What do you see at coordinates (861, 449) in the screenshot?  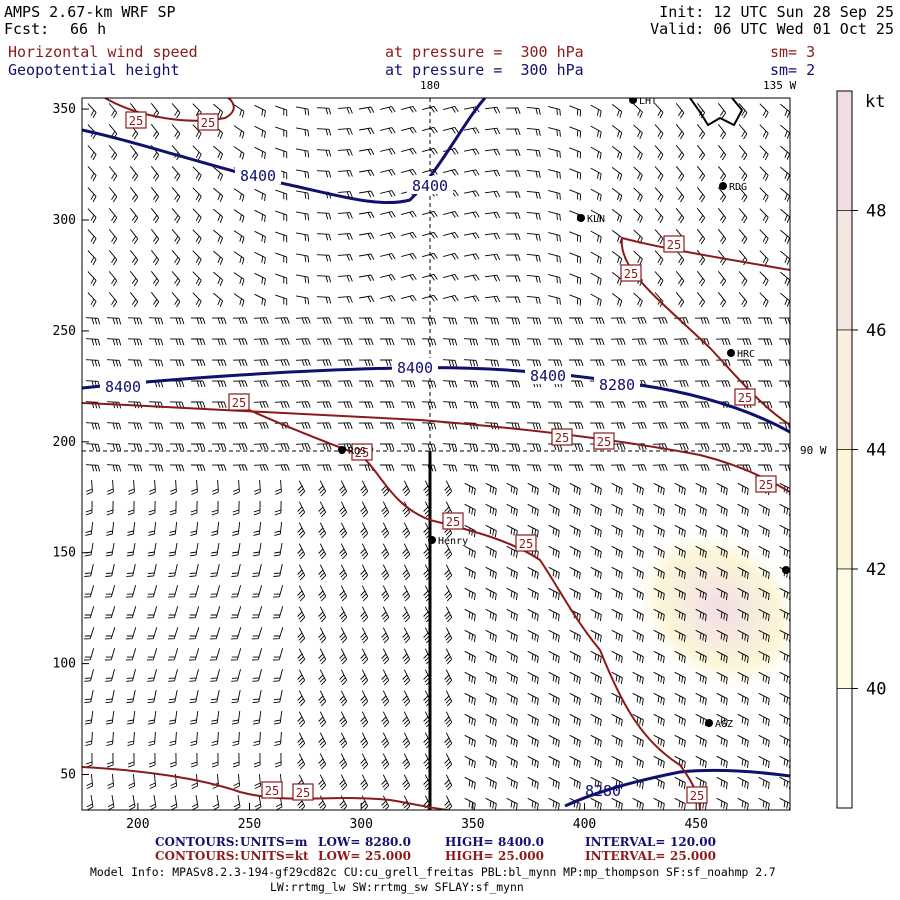 I see `colorbar: kt 48 46 44 42 40` at bounding box center [861, 449].